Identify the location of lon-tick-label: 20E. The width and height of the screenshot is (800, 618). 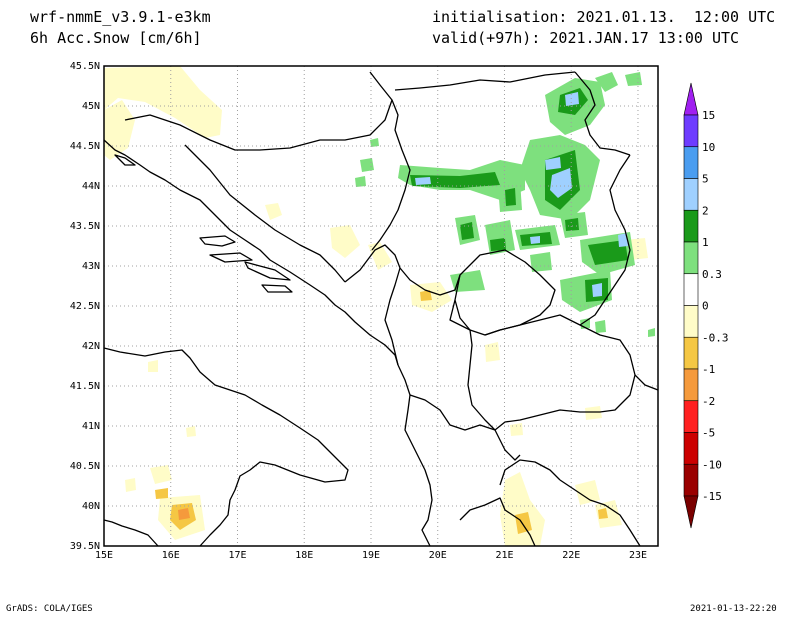
(438, 555).